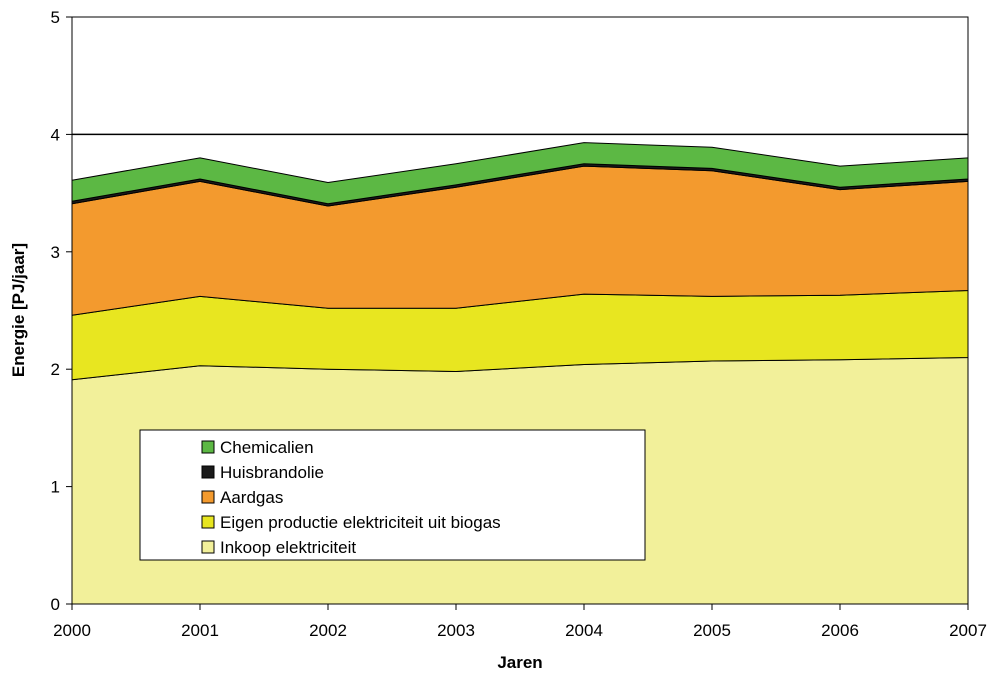 This screenshot has height=681, width=991. What do you see at coordinates (272, 472) in the screenshot?
I see `legend-label: Huisbrandolie` at bounding box center [272, 472].